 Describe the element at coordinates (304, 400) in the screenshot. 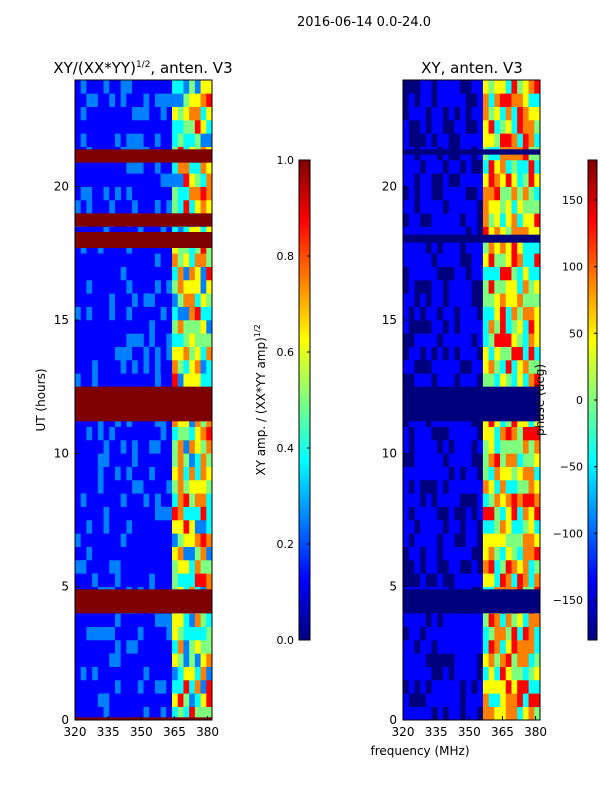

I see `amp-colorbar-gradient` at that location.